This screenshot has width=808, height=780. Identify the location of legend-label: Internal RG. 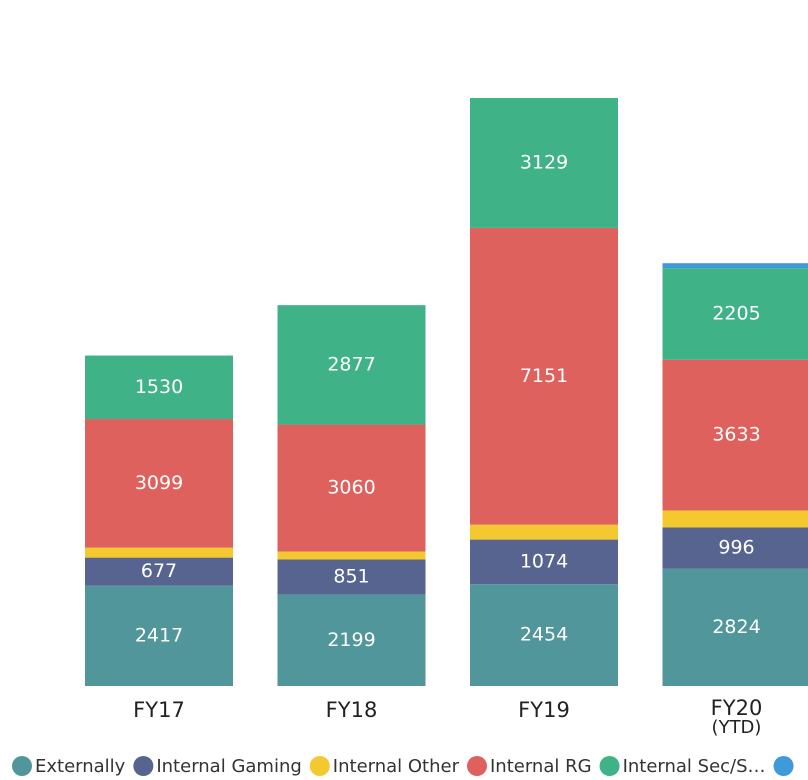
(541, 766).